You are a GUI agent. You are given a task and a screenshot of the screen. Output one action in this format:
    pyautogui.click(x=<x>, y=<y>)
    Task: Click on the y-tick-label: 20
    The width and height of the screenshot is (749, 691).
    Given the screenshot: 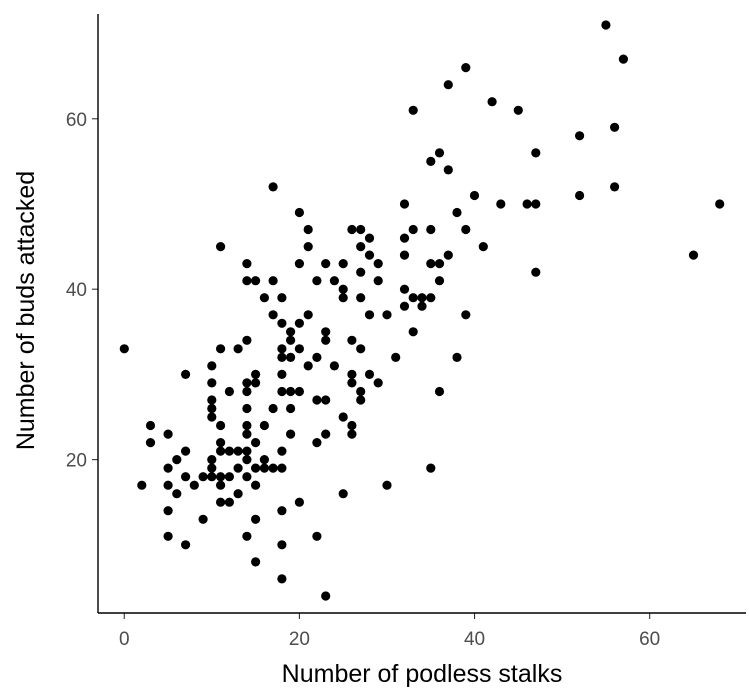 What is the action you would take?
    pyautogui.click(x=76, y=461)
    